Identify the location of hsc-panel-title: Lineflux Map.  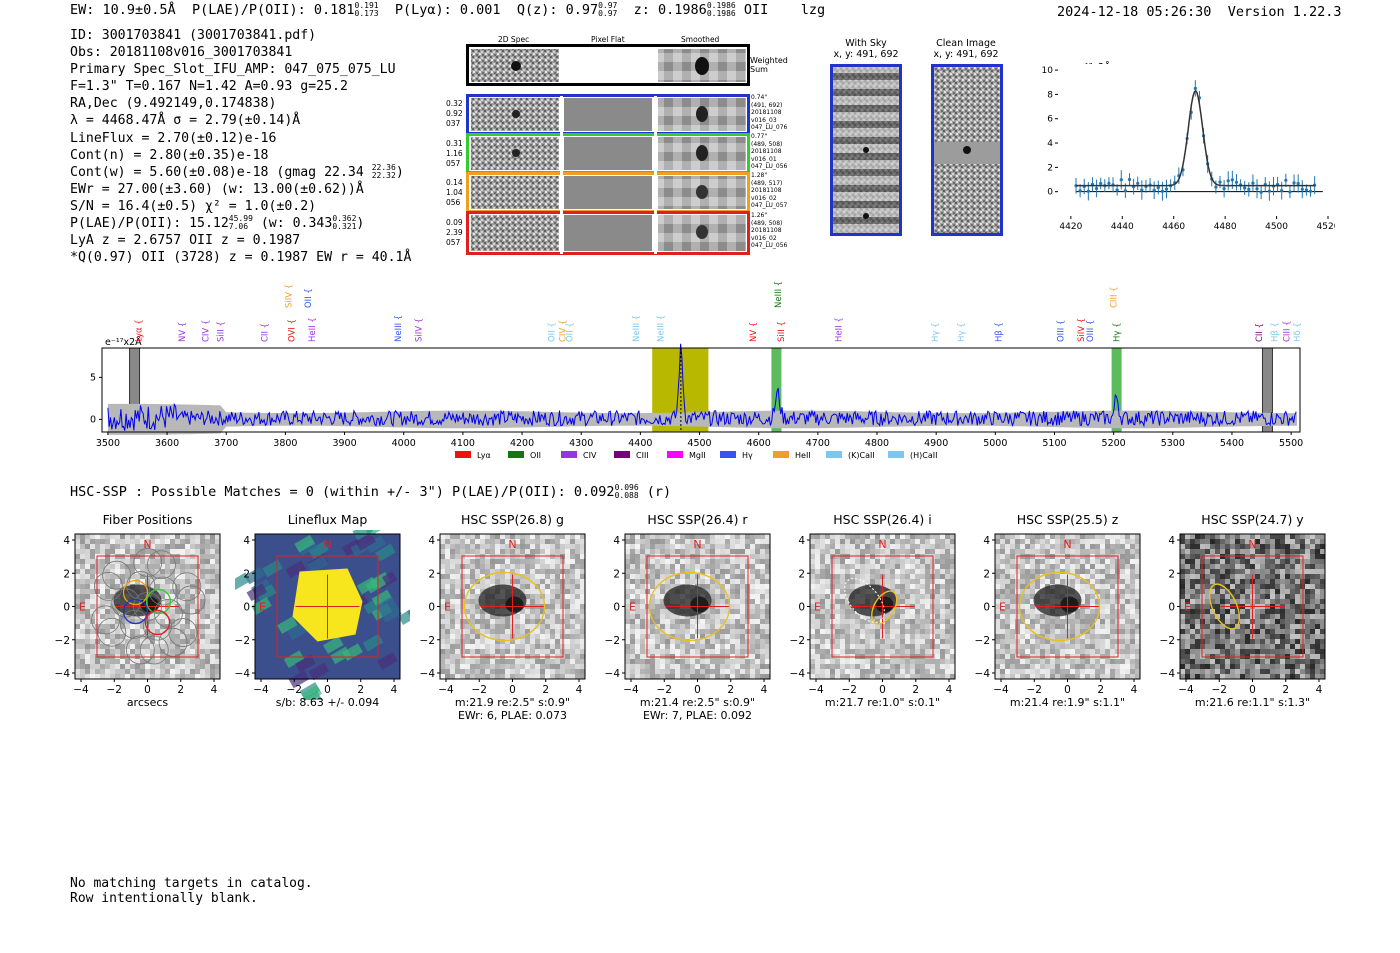
(327, 519).